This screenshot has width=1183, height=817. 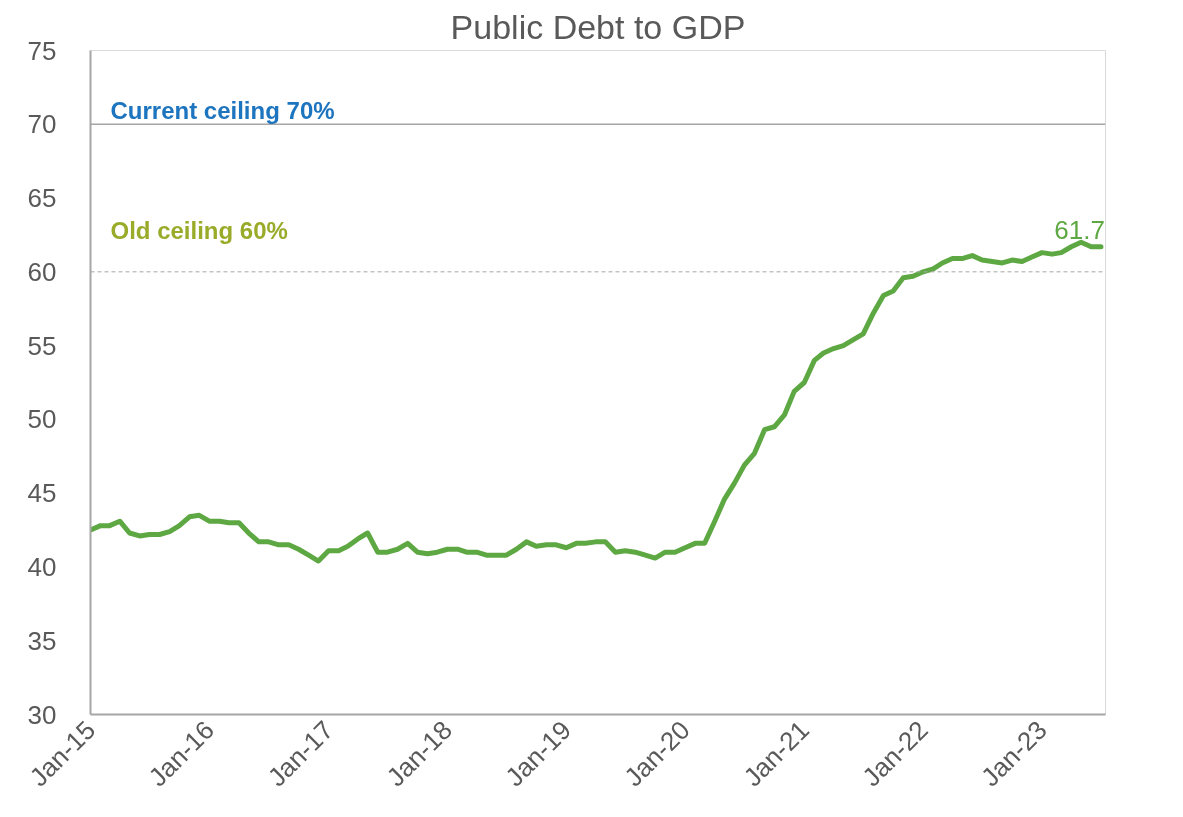 What do you see at coordinates (42, 124) in the screenshot?
I see `y-tick-label: 70` at bounding box center [42, 124].